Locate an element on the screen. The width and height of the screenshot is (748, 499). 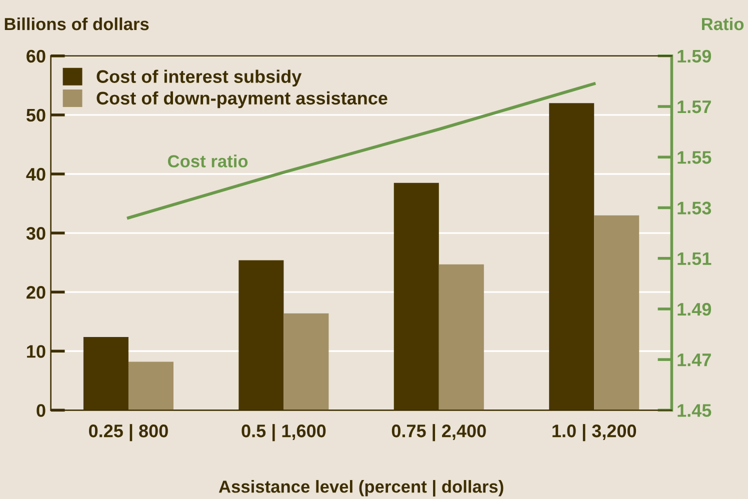
y-tick-label: 20 is located at coordinates (36, 292).